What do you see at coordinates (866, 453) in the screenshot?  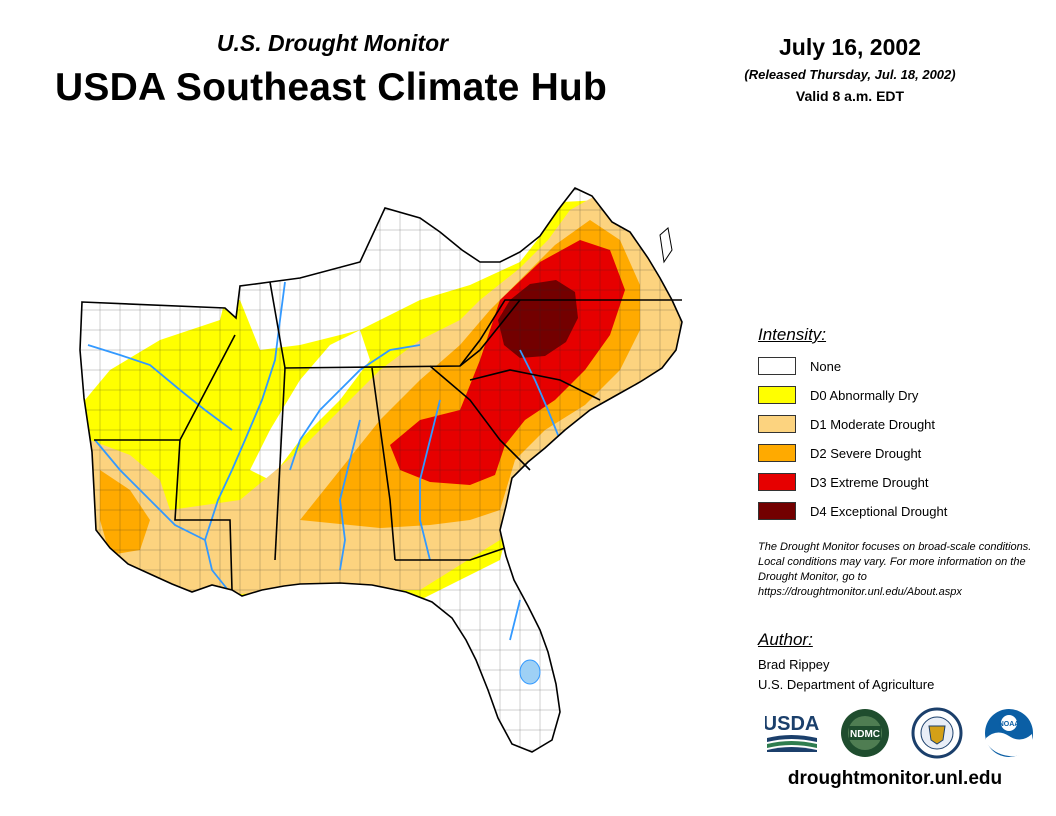 I see `legend-label: D2 Severe Drought` at bounding box center [866, 453].